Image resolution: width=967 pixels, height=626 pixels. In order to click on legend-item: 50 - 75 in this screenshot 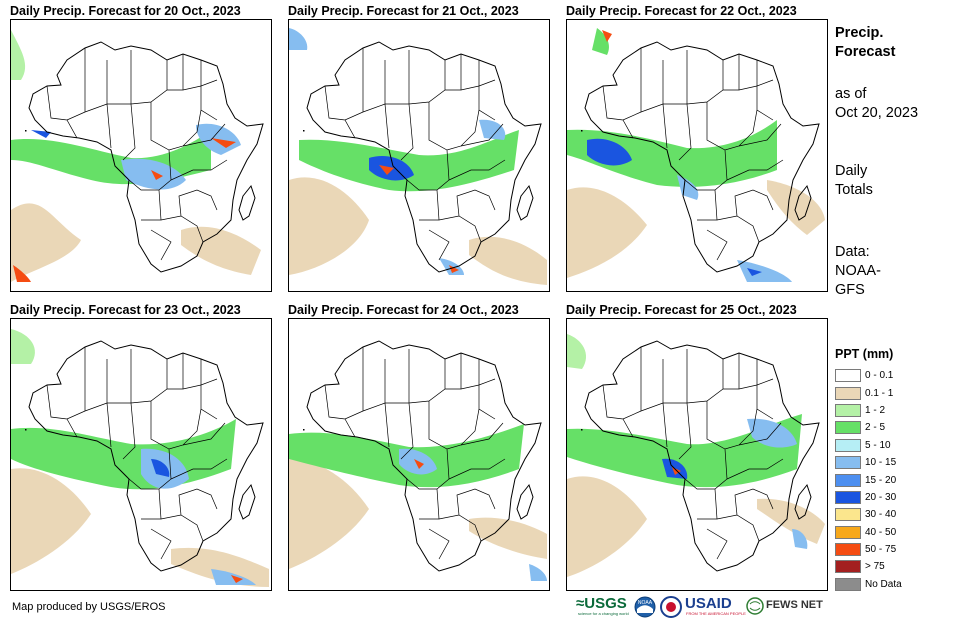, I will do `click(882, 549)`.